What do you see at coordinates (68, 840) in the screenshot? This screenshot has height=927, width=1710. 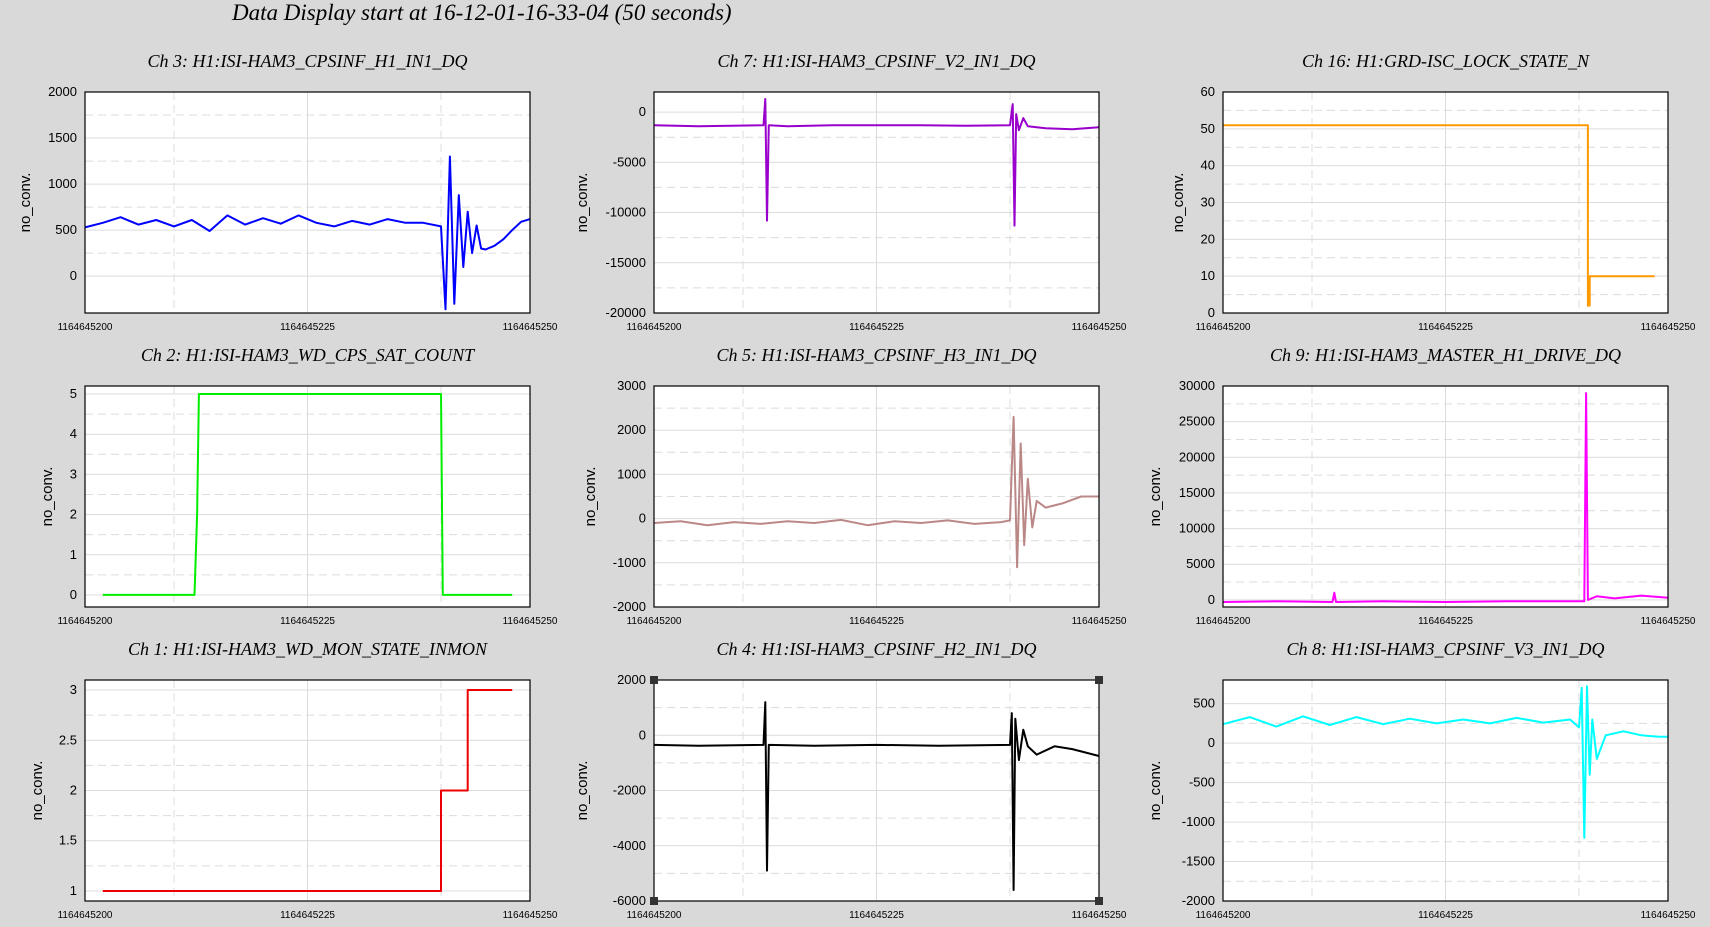 I see `y-tick-label: 1.5` at bounding box center [68, 840].